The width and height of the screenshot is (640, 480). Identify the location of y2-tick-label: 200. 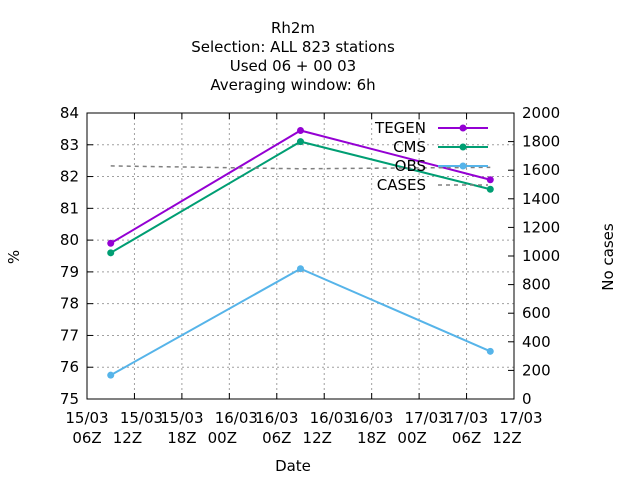
(536, 370).